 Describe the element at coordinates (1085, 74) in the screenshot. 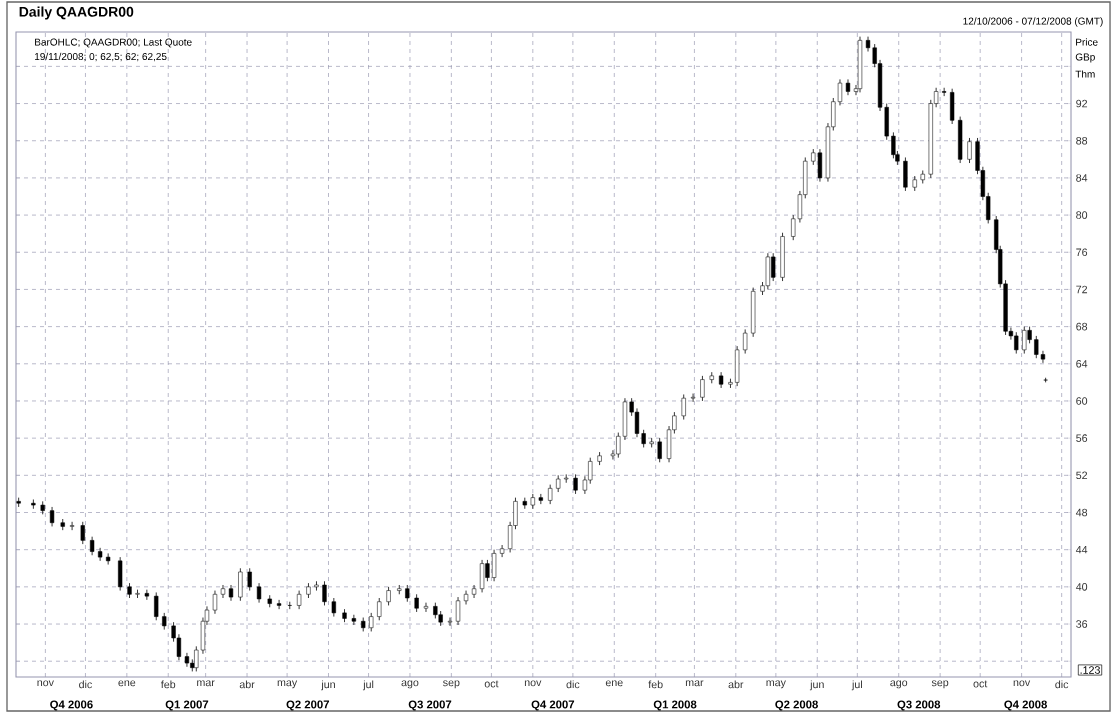

I see `text: Thm` at that location.